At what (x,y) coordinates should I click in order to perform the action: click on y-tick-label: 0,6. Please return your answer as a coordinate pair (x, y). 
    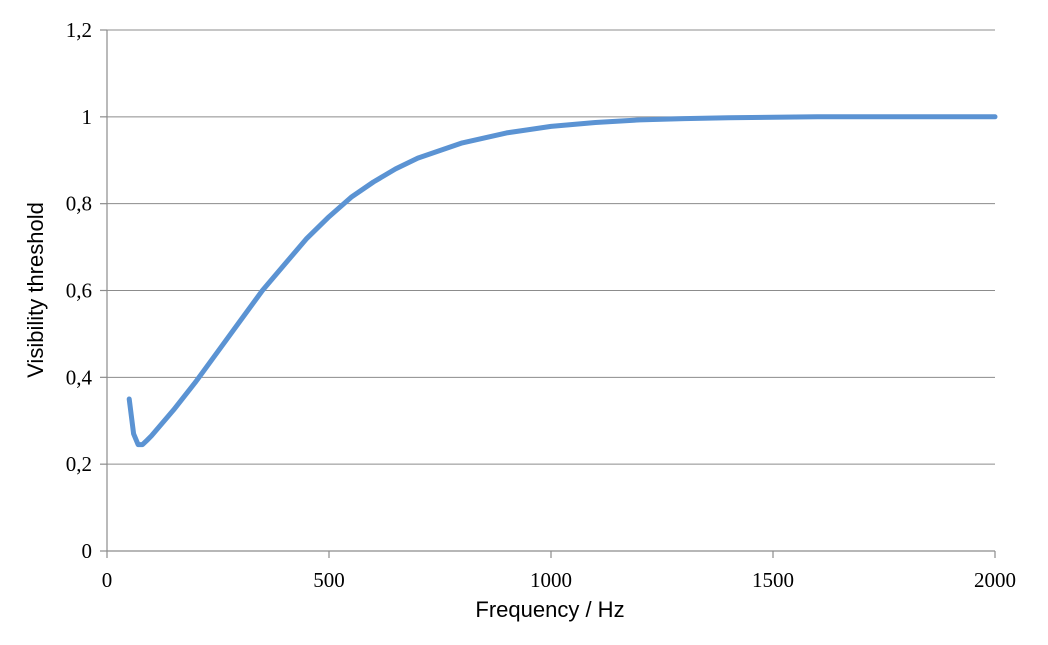
    Looking at the image, I should click on (79, 291).